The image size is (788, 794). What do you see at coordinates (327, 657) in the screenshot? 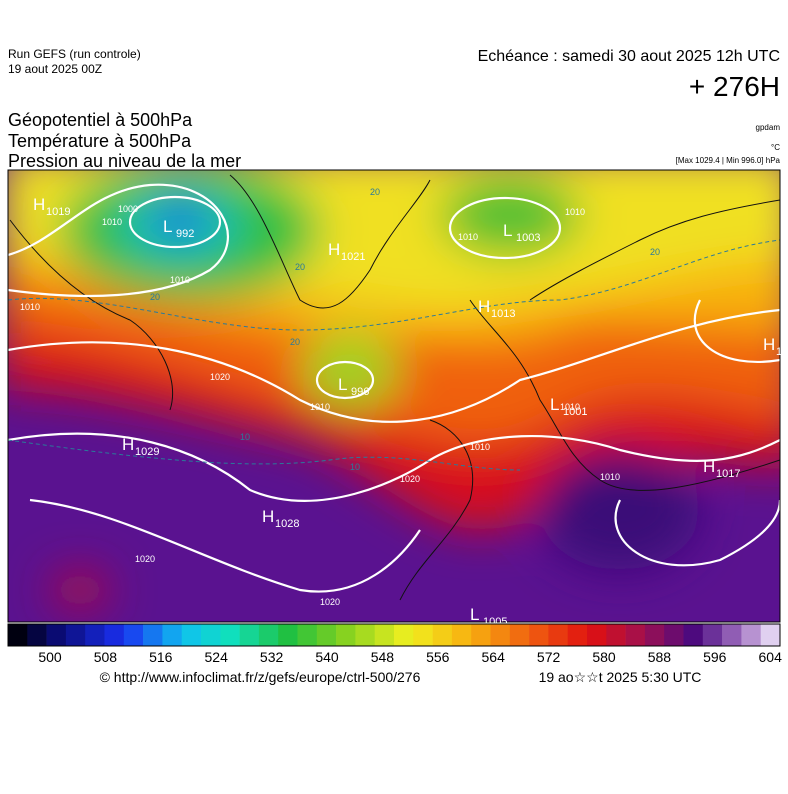
I see `colorbar-label: 540` at bounding box center [327, 657].